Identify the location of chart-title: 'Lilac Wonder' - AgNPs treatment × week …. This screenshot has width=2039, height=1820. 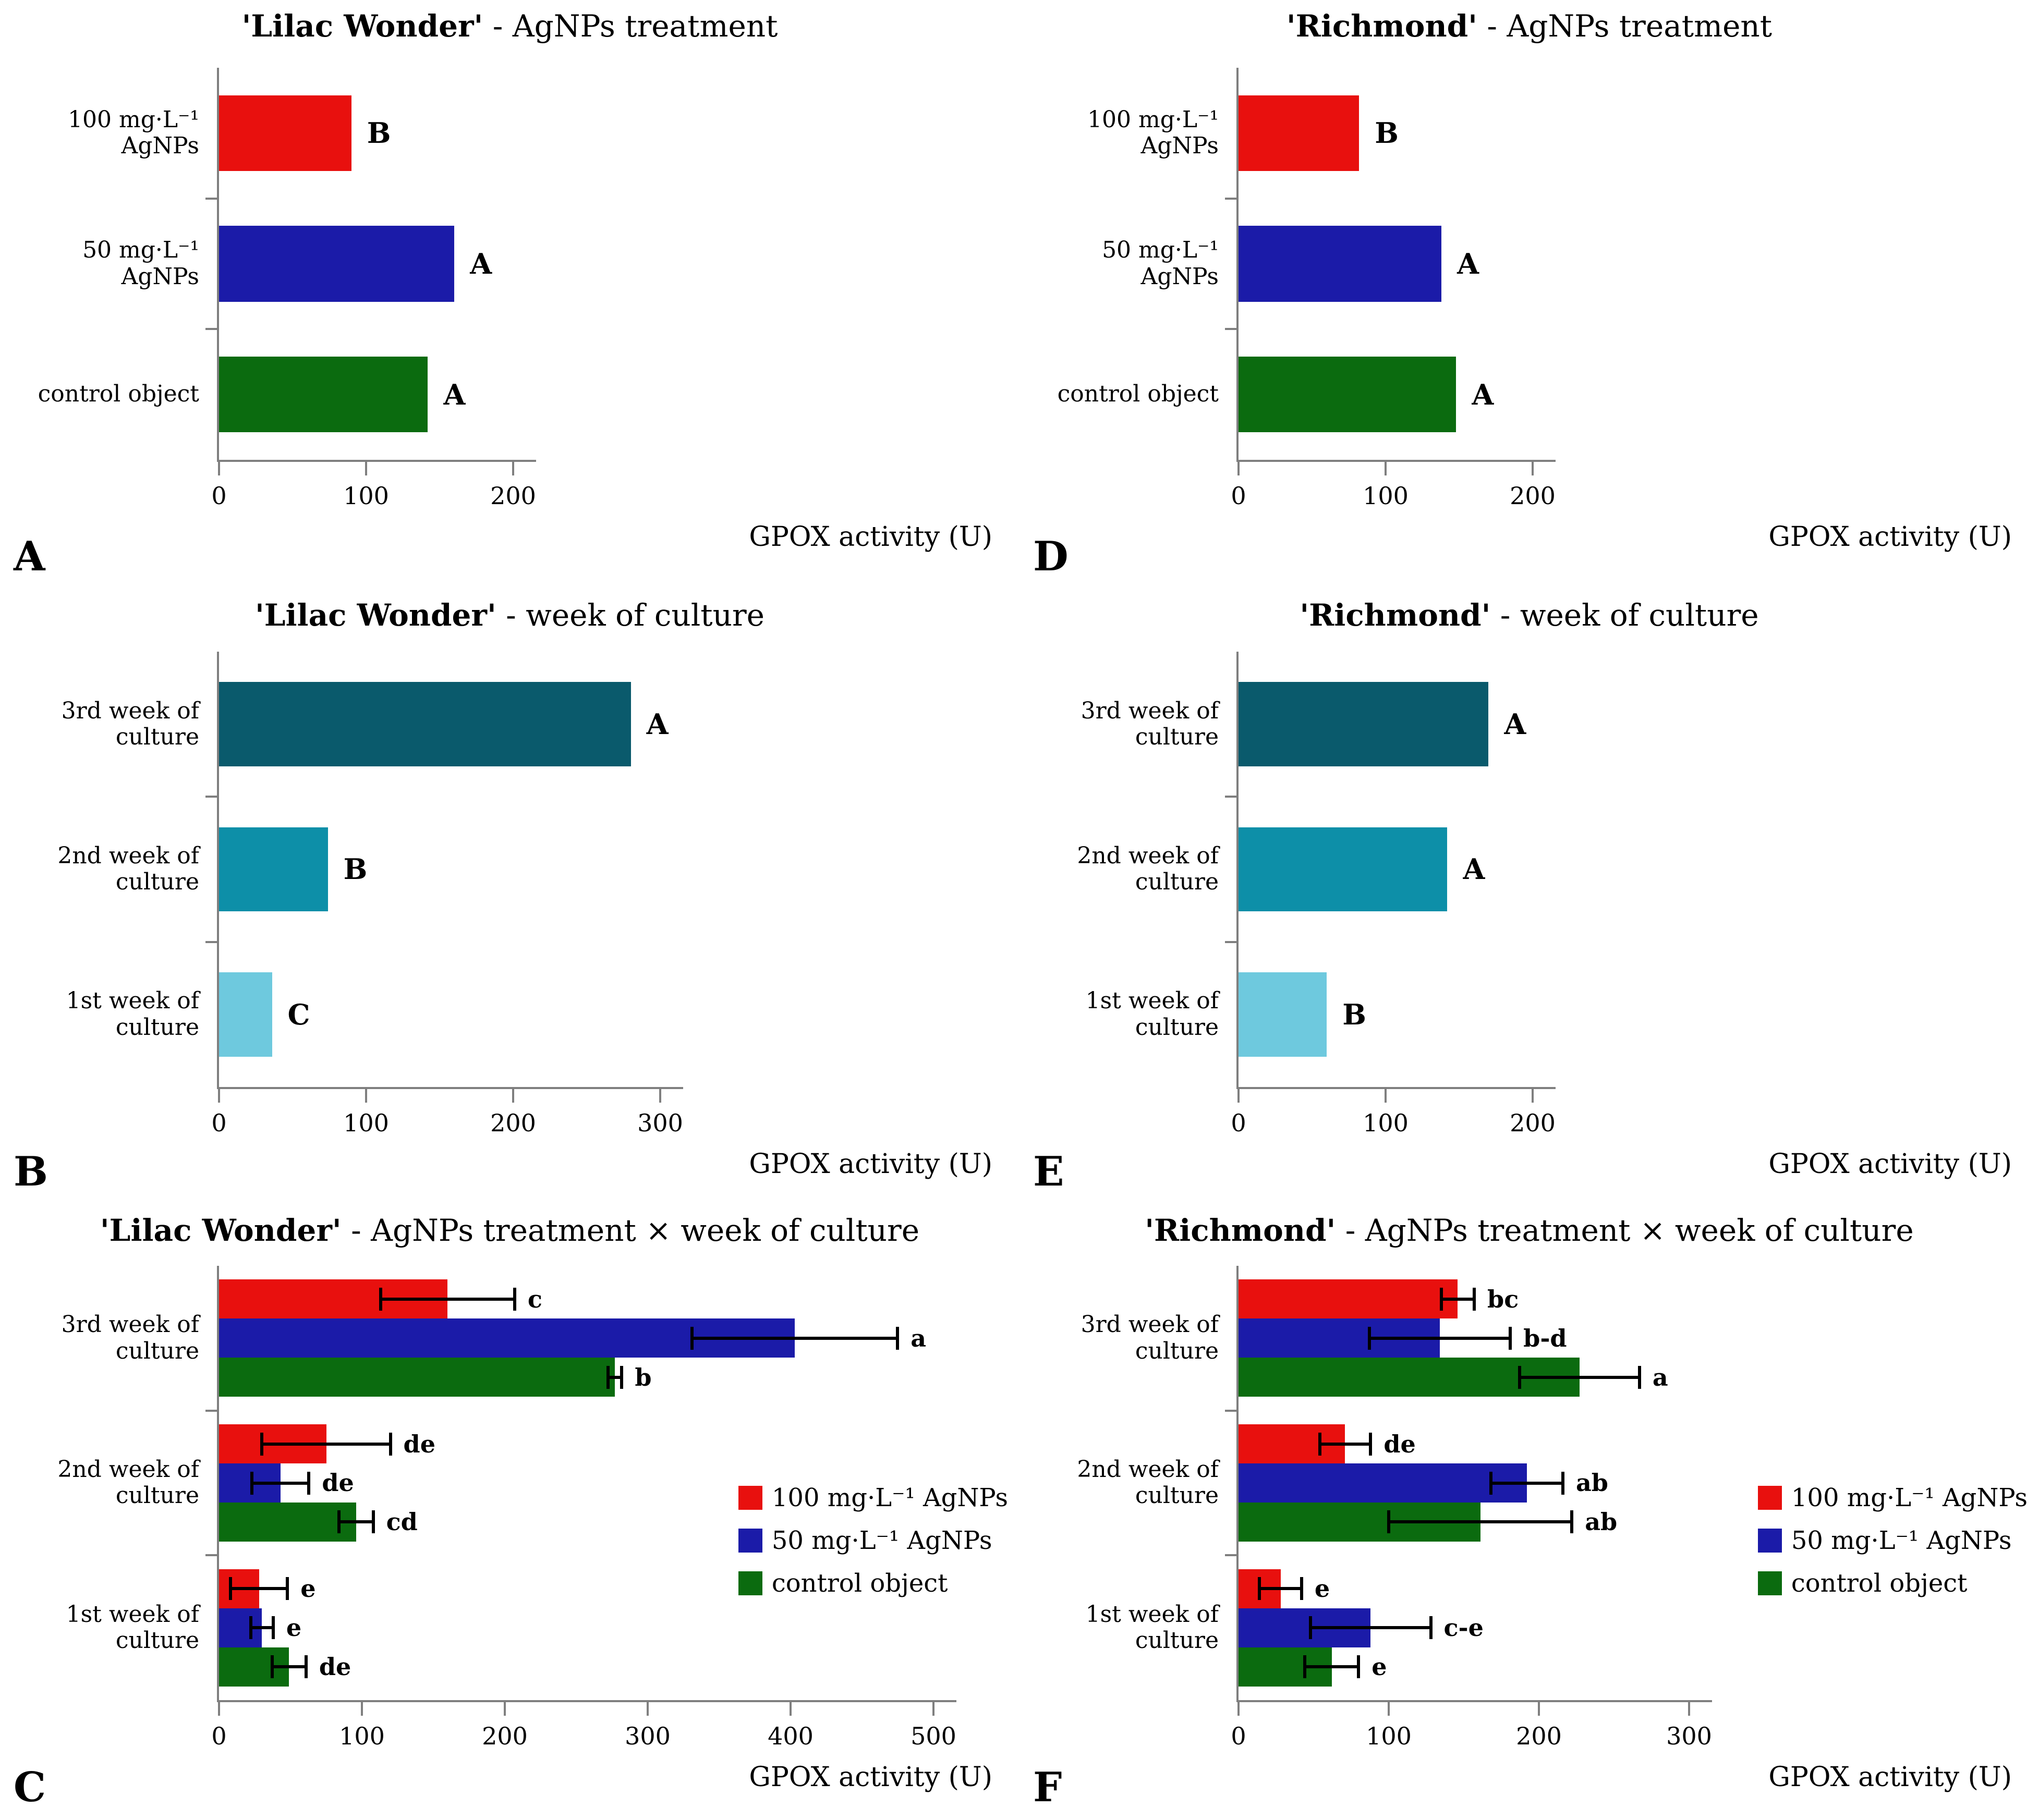
(509, 1230).